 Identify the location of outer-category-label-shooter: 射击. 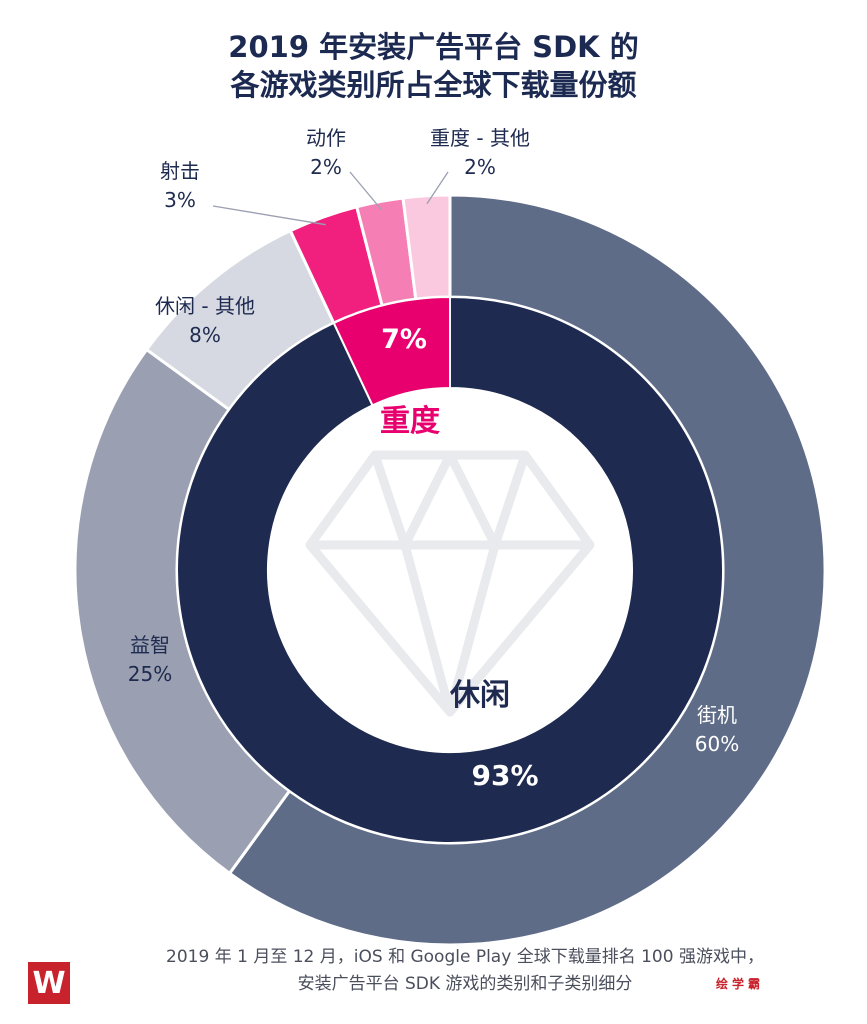
(180, 171).